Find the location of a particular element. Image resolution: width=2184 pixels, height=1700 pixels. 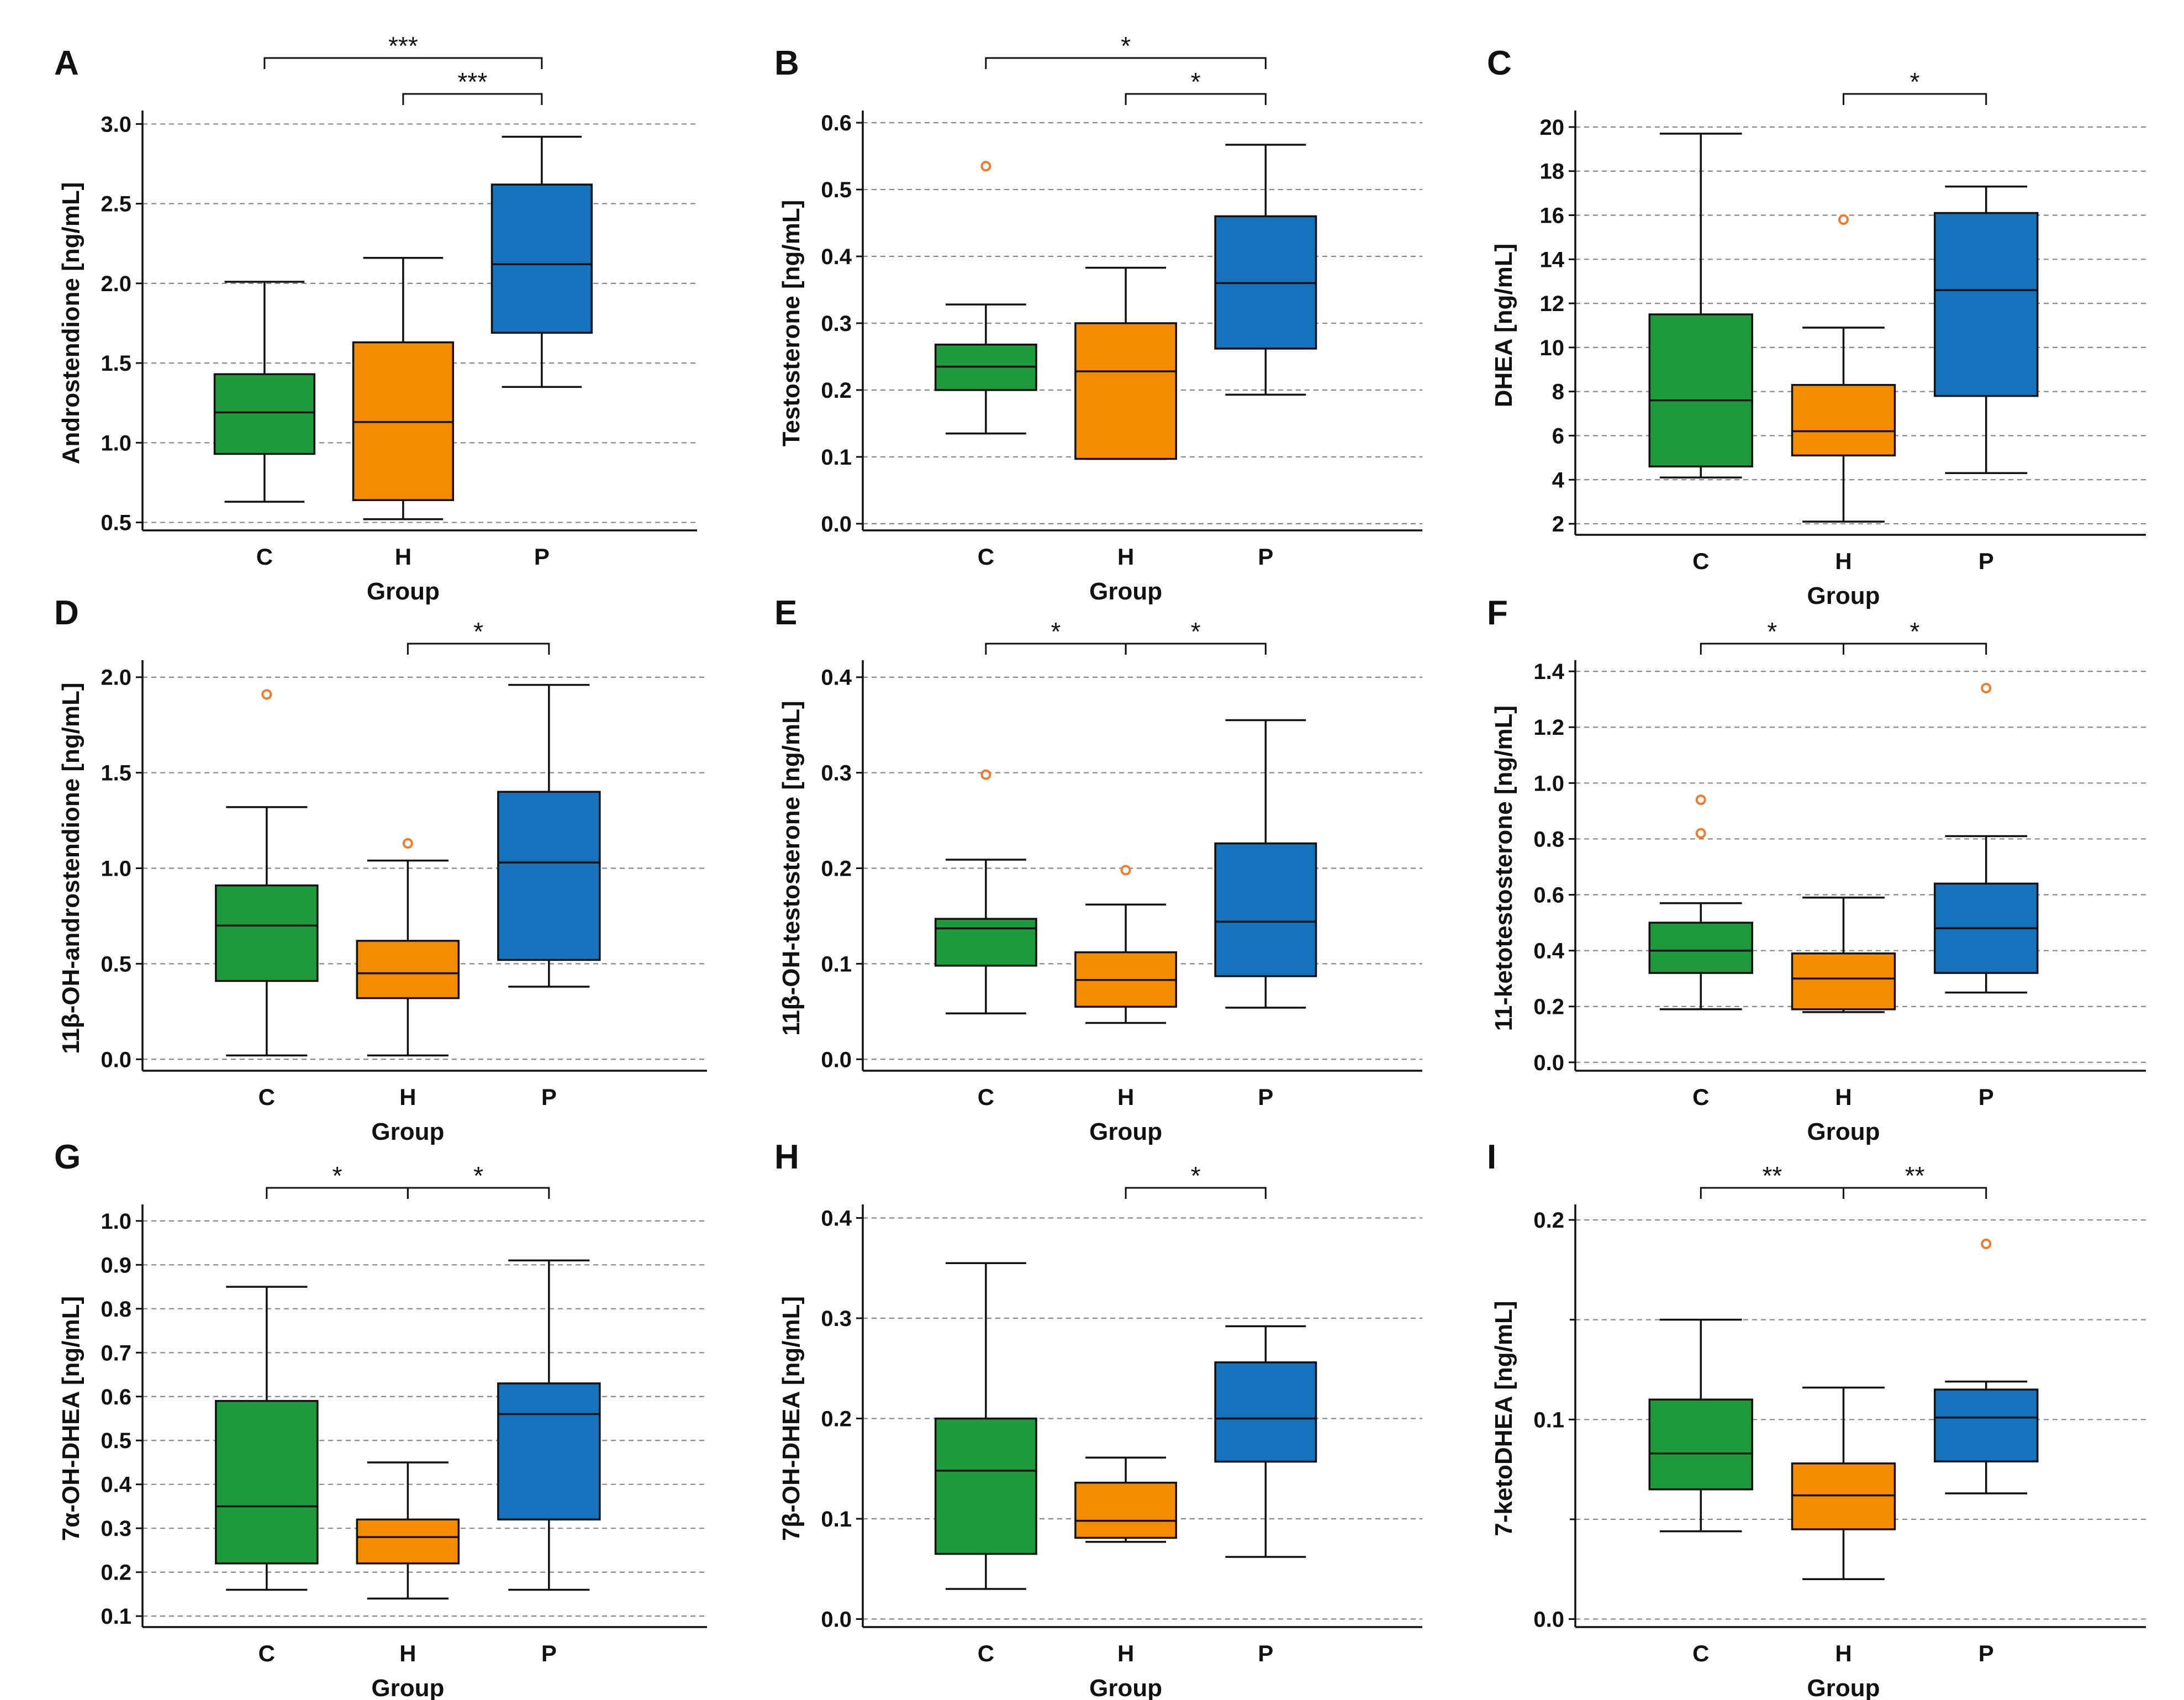

y-axis-label: 7β-OH-DHEA [ng/mL] is located at coordinates (792, 1419).